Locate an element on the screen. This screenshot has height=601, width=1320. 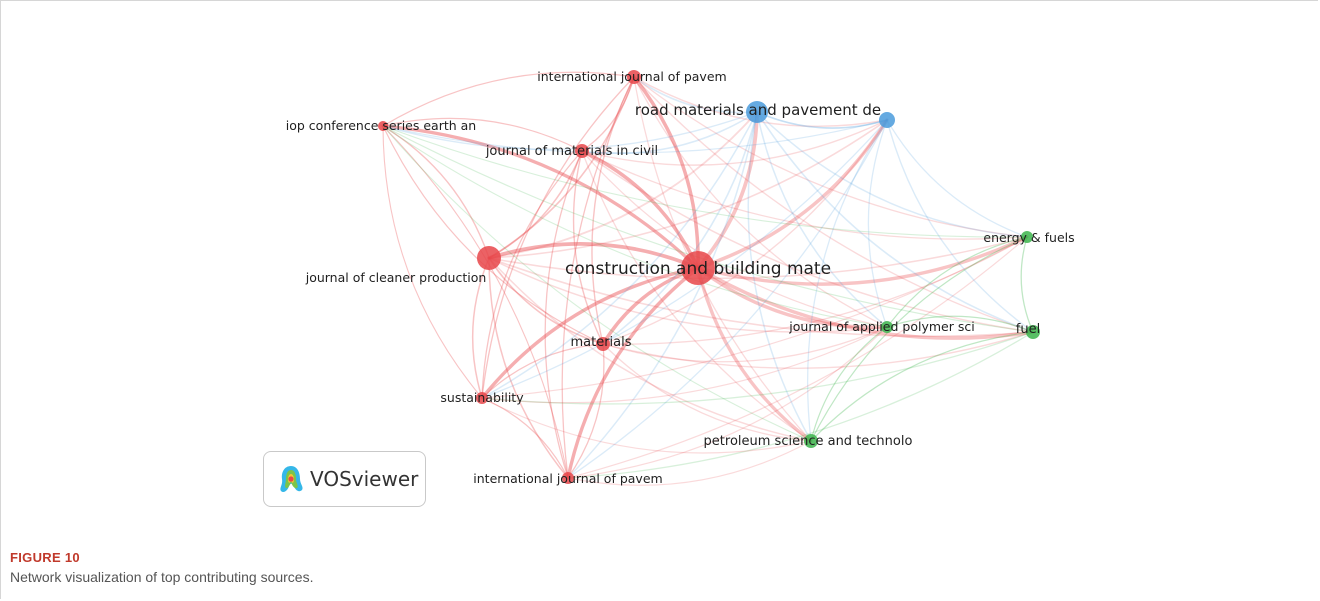
node-label-japs: journal of applied polymer sci is located at coordinates (881, 326).